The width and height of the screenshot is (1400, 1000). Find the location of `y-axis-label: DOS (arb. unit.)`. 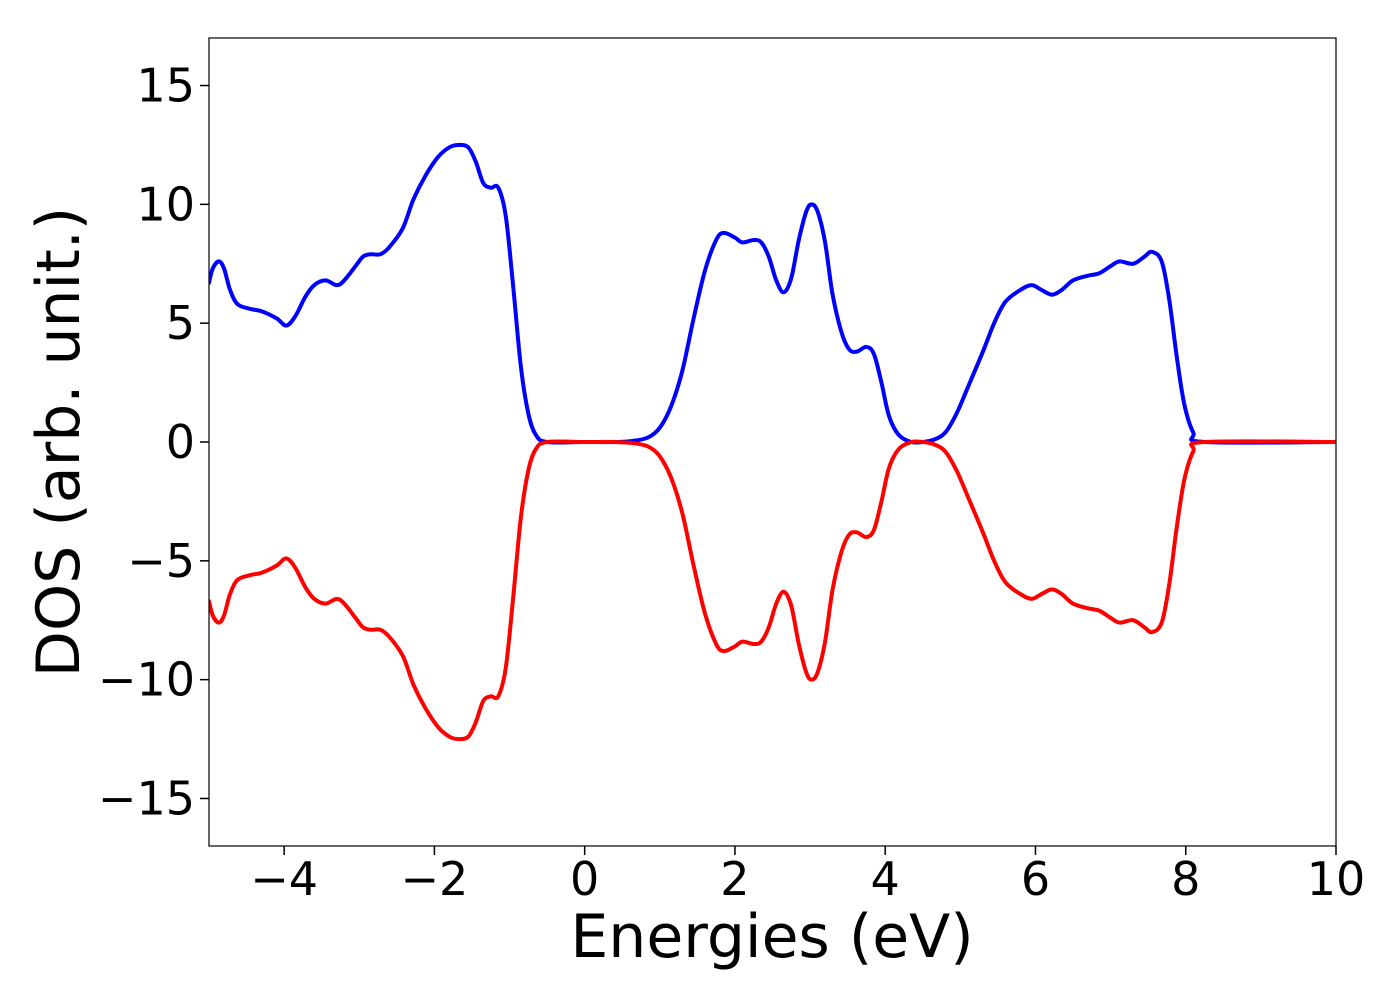

y-axis-label: DOS (arb. unit.) is located at coordinates (59, 442).